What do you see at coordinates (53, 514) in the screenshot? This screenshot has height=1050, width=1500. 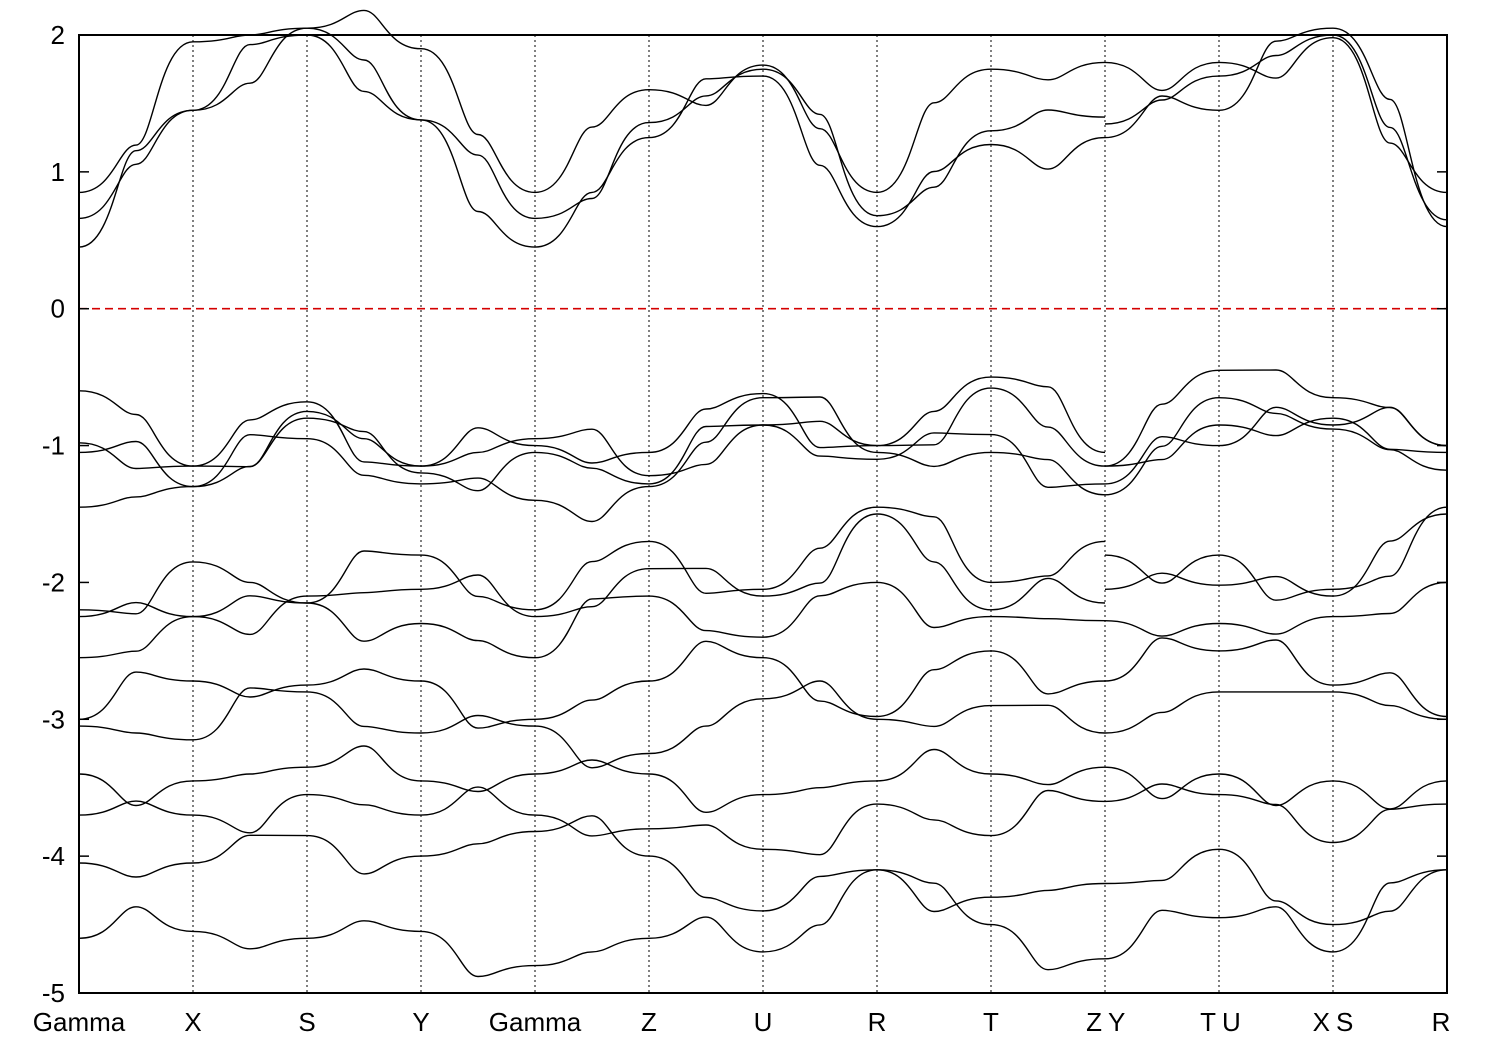 I see `y-tick-labels: -5 -4 -3 -2 -1 0 1 2` at bounding box center [53, 514].